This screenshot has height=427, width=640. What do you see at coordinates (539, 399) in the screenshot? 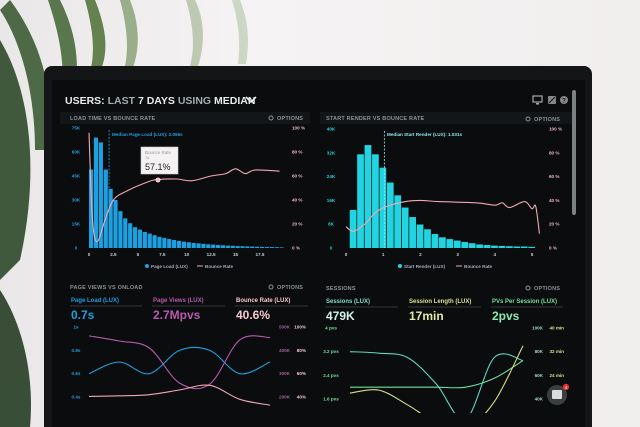
I see `y2-tick-label: 40K` at bounding box center [539, 399].